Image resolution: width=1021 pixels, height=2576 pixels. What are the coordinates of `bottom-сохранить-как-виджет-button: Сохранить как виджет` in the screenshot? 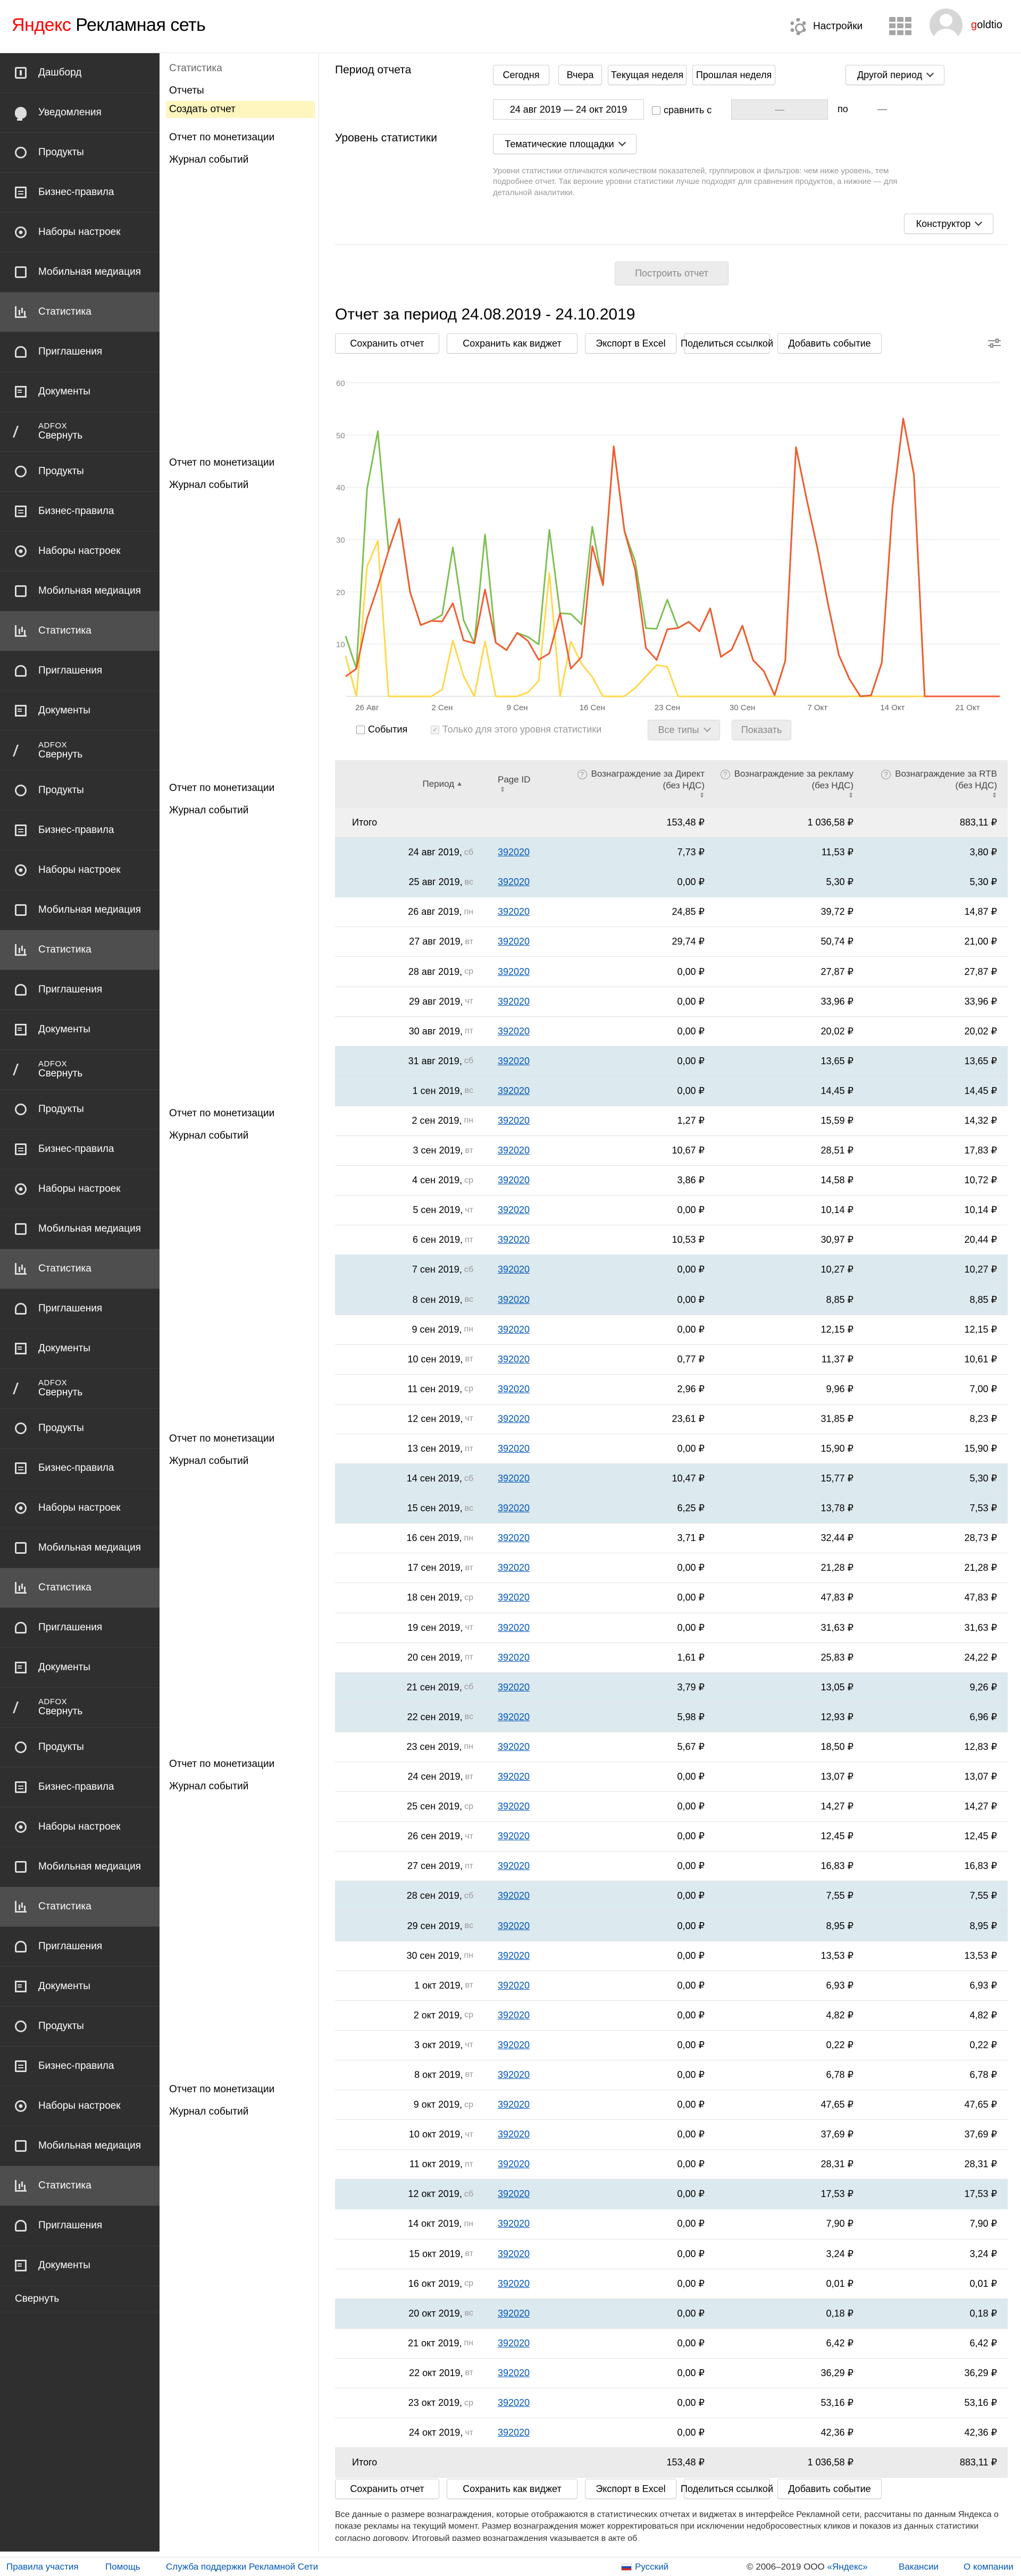 It's located at (512, 2489).